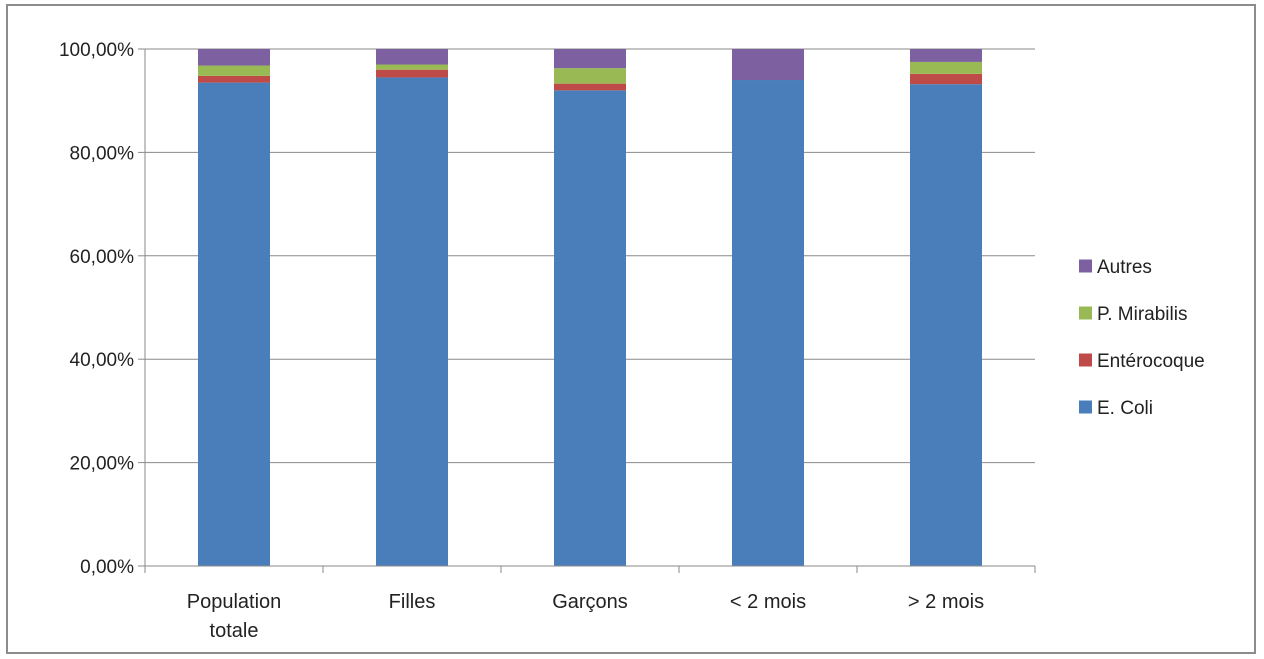  Describe the element at coordinates (102, 360) in the screenshot. I see `y-tick-label: 40,00%` at that location.